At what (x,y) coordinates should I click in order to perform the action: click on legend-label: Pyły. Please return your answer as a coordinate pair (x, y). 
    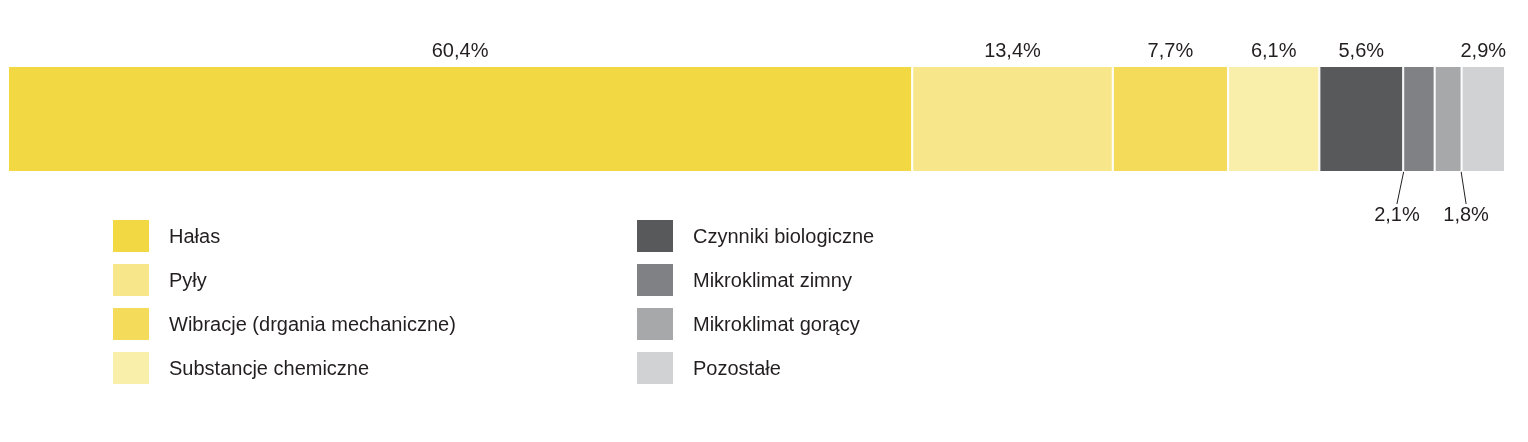
    Looking at the image, I should click on (188, 280).